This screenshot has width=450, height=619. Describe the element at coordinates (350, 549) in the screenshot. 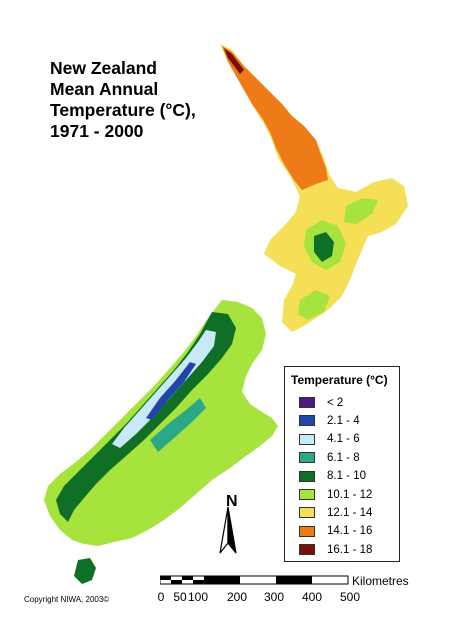

I see `legend-label: 16.1 - 18` at that location.